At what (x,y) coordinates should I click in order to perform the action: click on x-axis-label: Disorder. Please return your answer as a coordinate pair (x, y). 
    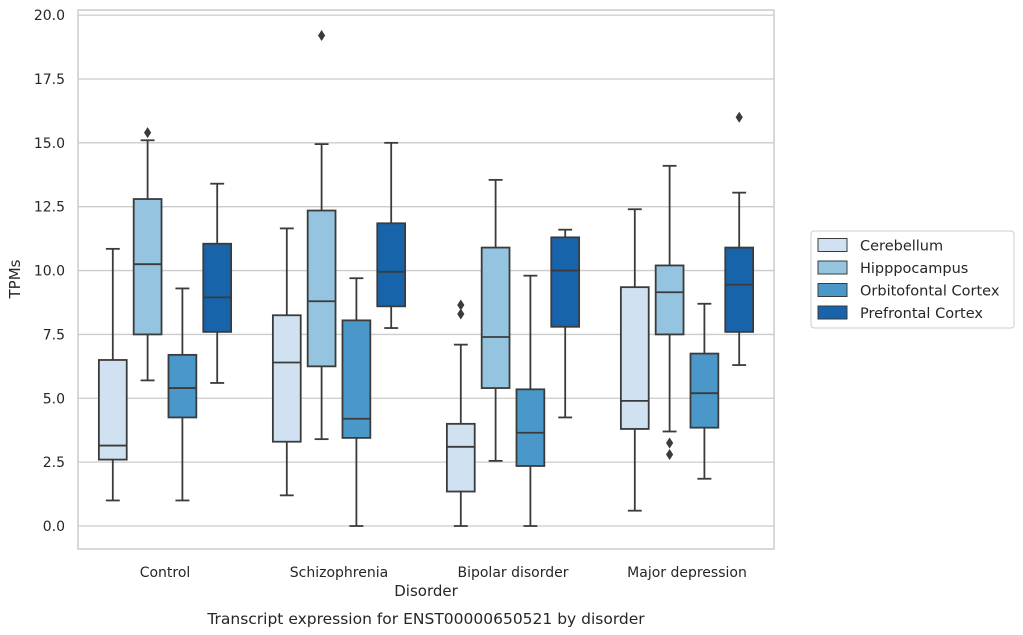
    Looking at the image, I should click on (426, 591).